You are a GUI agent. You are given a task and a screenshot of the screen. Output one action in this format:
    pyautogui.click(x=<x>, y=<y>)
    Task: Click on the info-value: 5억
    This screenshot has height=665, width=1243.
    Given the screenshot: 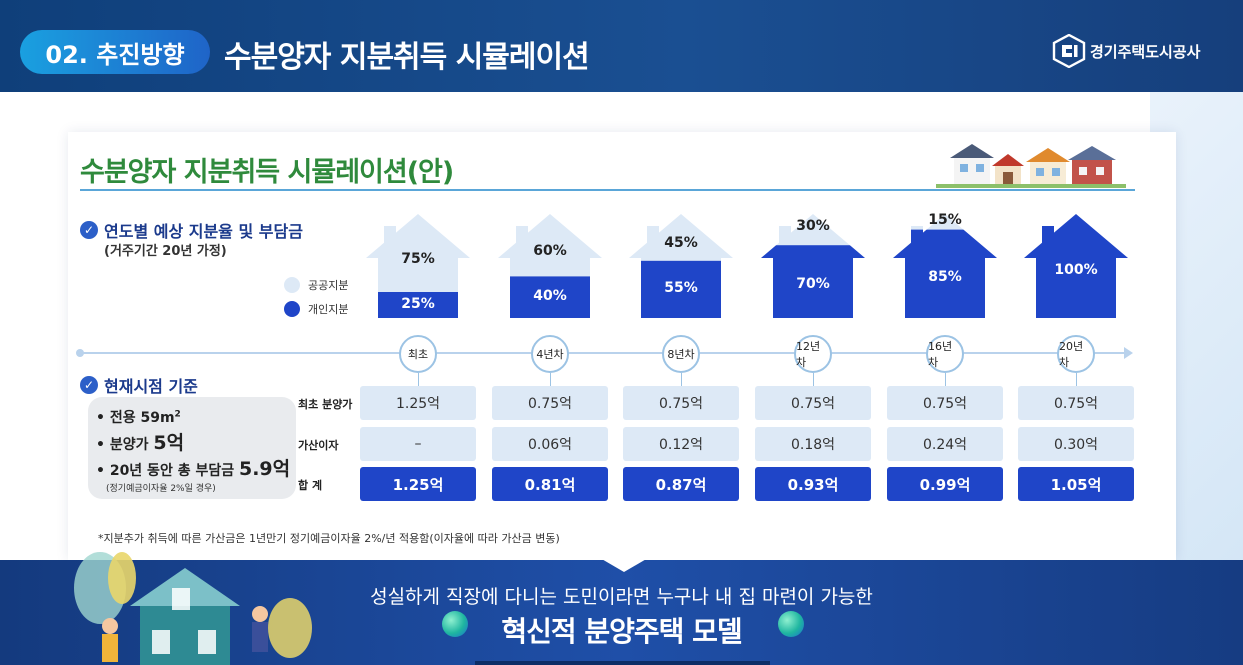 What is the action you would take?
    pyautogui.click(x=169, y=443)
    